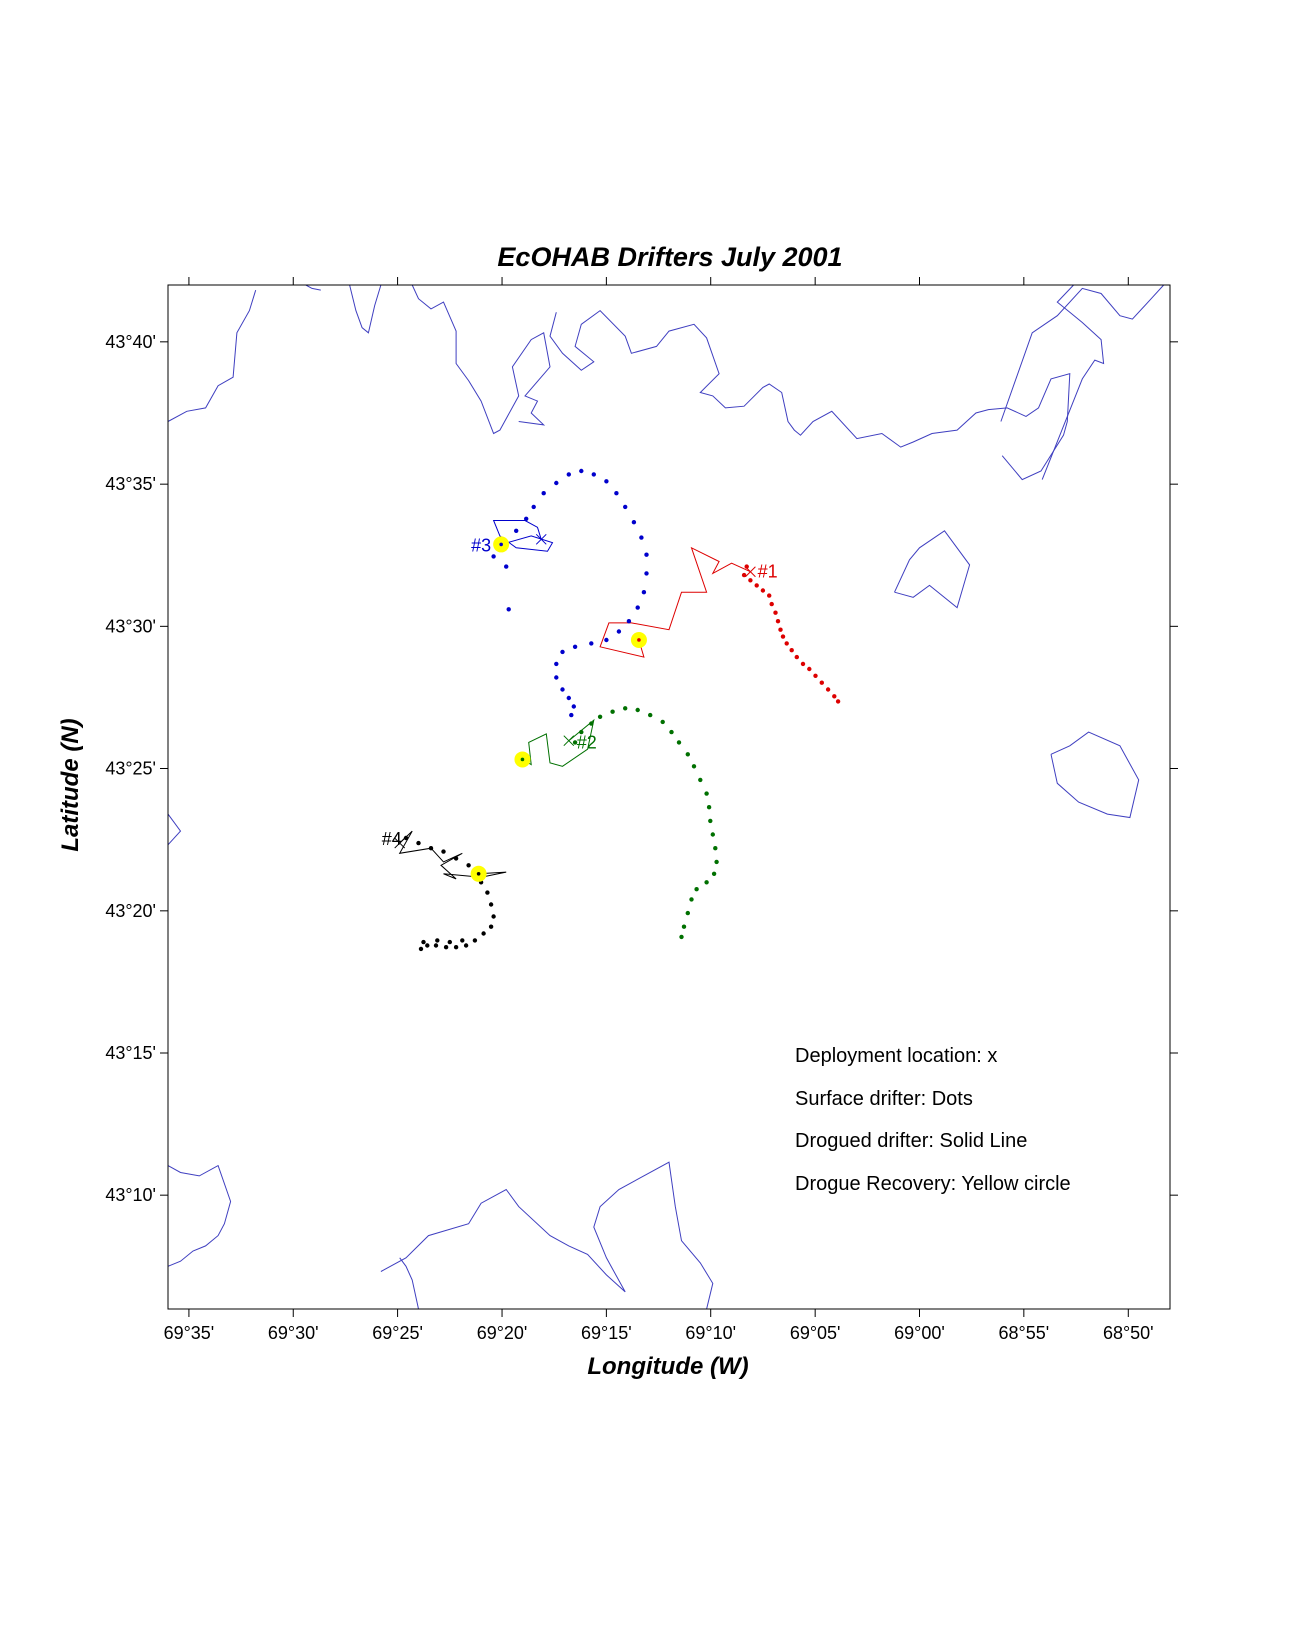  Describe the element at coordinates (669, 257) in the screenshot. I see `map-title: EcOHAB Drifters July 2001` at that location.